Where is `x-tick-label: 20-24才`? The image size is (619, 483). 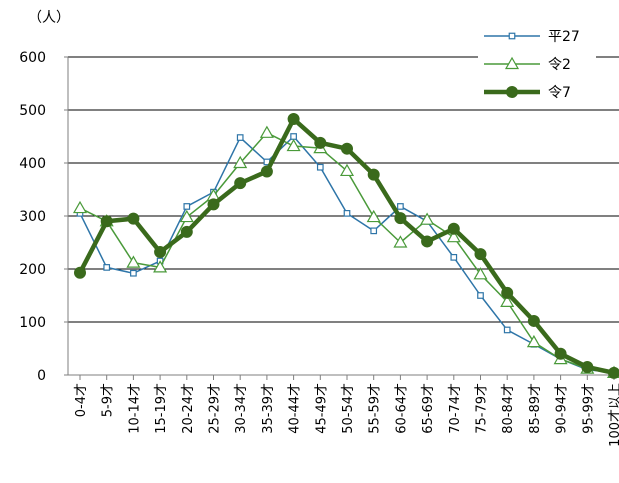 x-tick-label: 20-24才 is located at coordinates (188, 408).